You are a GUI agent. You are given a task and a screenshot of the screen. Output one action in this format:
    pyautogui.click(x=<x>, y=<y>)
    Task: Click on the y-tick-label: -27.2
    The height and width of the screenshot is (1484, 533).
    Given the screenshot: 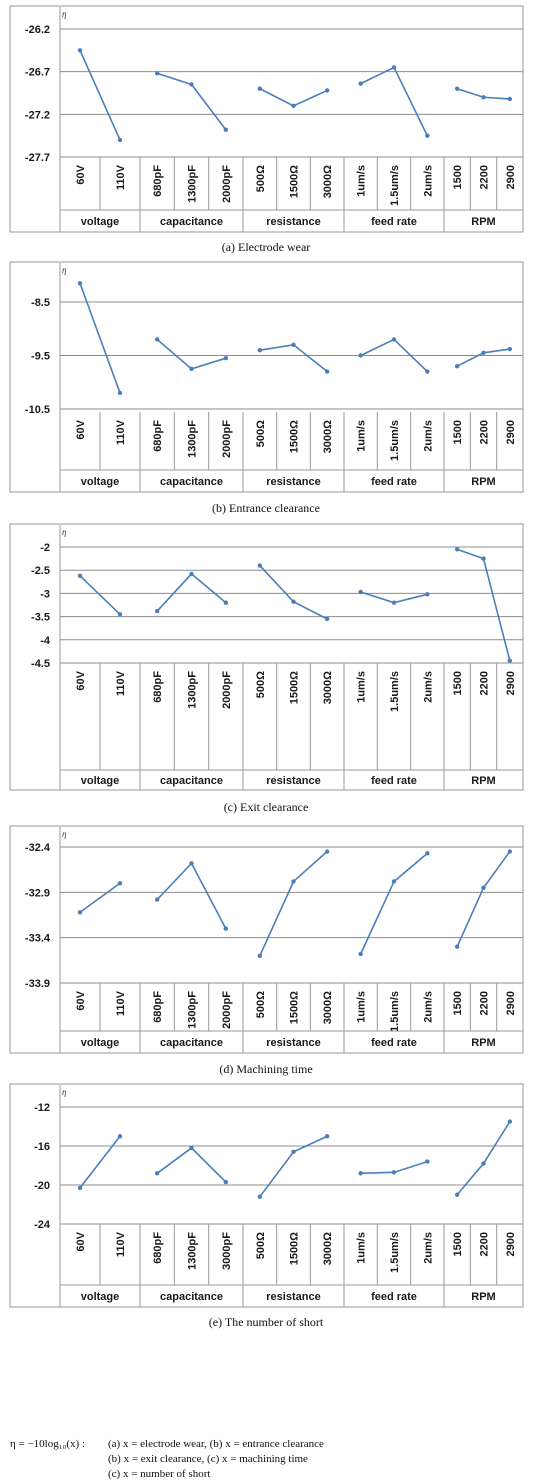 What is the action you would take?
    pyautogui.click(x=37, y=115)
    